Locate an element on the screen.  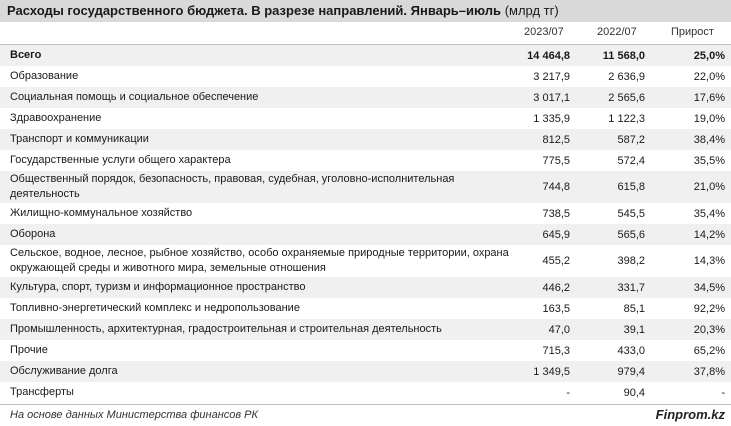
row-name: Всего is located at coordinates (255, 55).